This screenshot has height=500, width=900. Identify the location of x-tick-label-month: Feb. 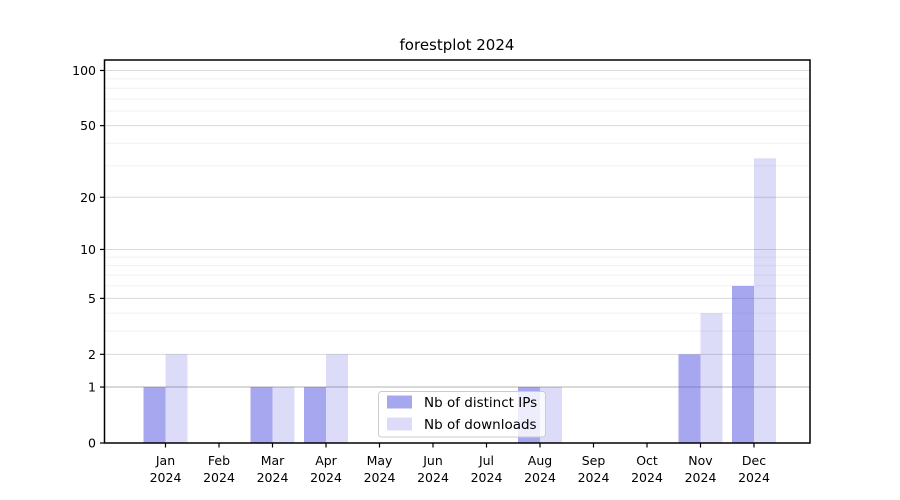
(219, 460).